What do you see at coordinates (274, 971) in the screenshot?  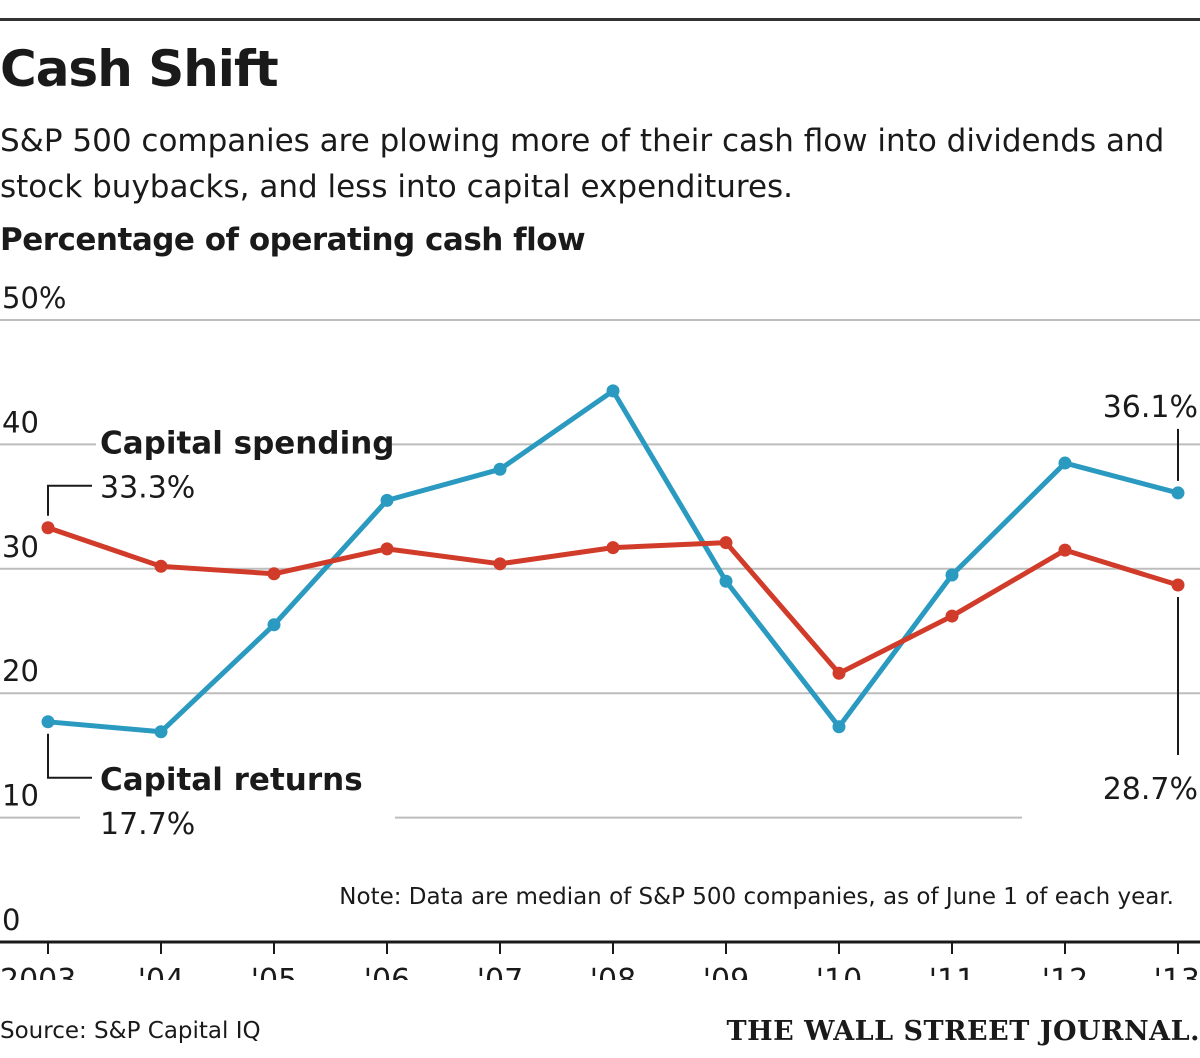 I see `x-tick-label: '05` at bounding box center [274, 971].